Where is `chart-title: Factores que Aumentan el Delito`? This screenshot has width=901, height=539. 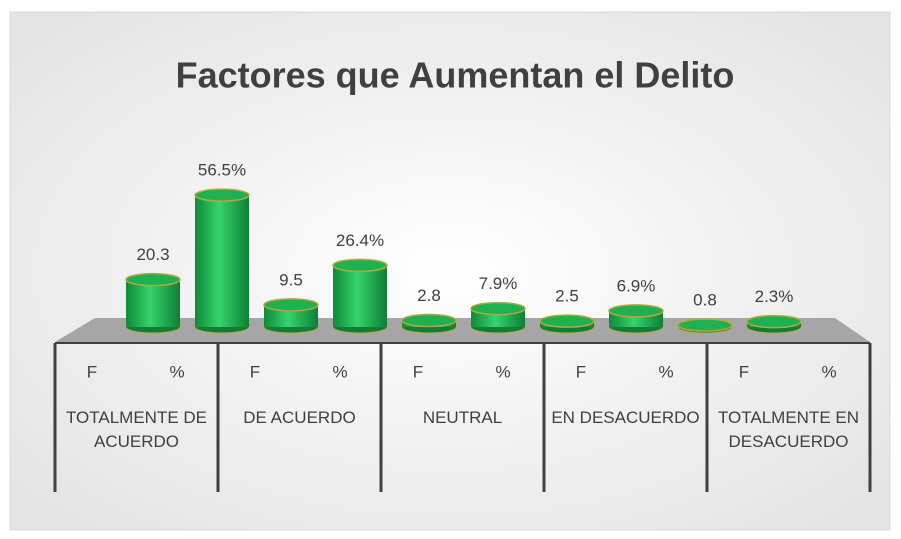
chart-title: Factores que Aumentan el Delito is located at coordinates (455, 75).